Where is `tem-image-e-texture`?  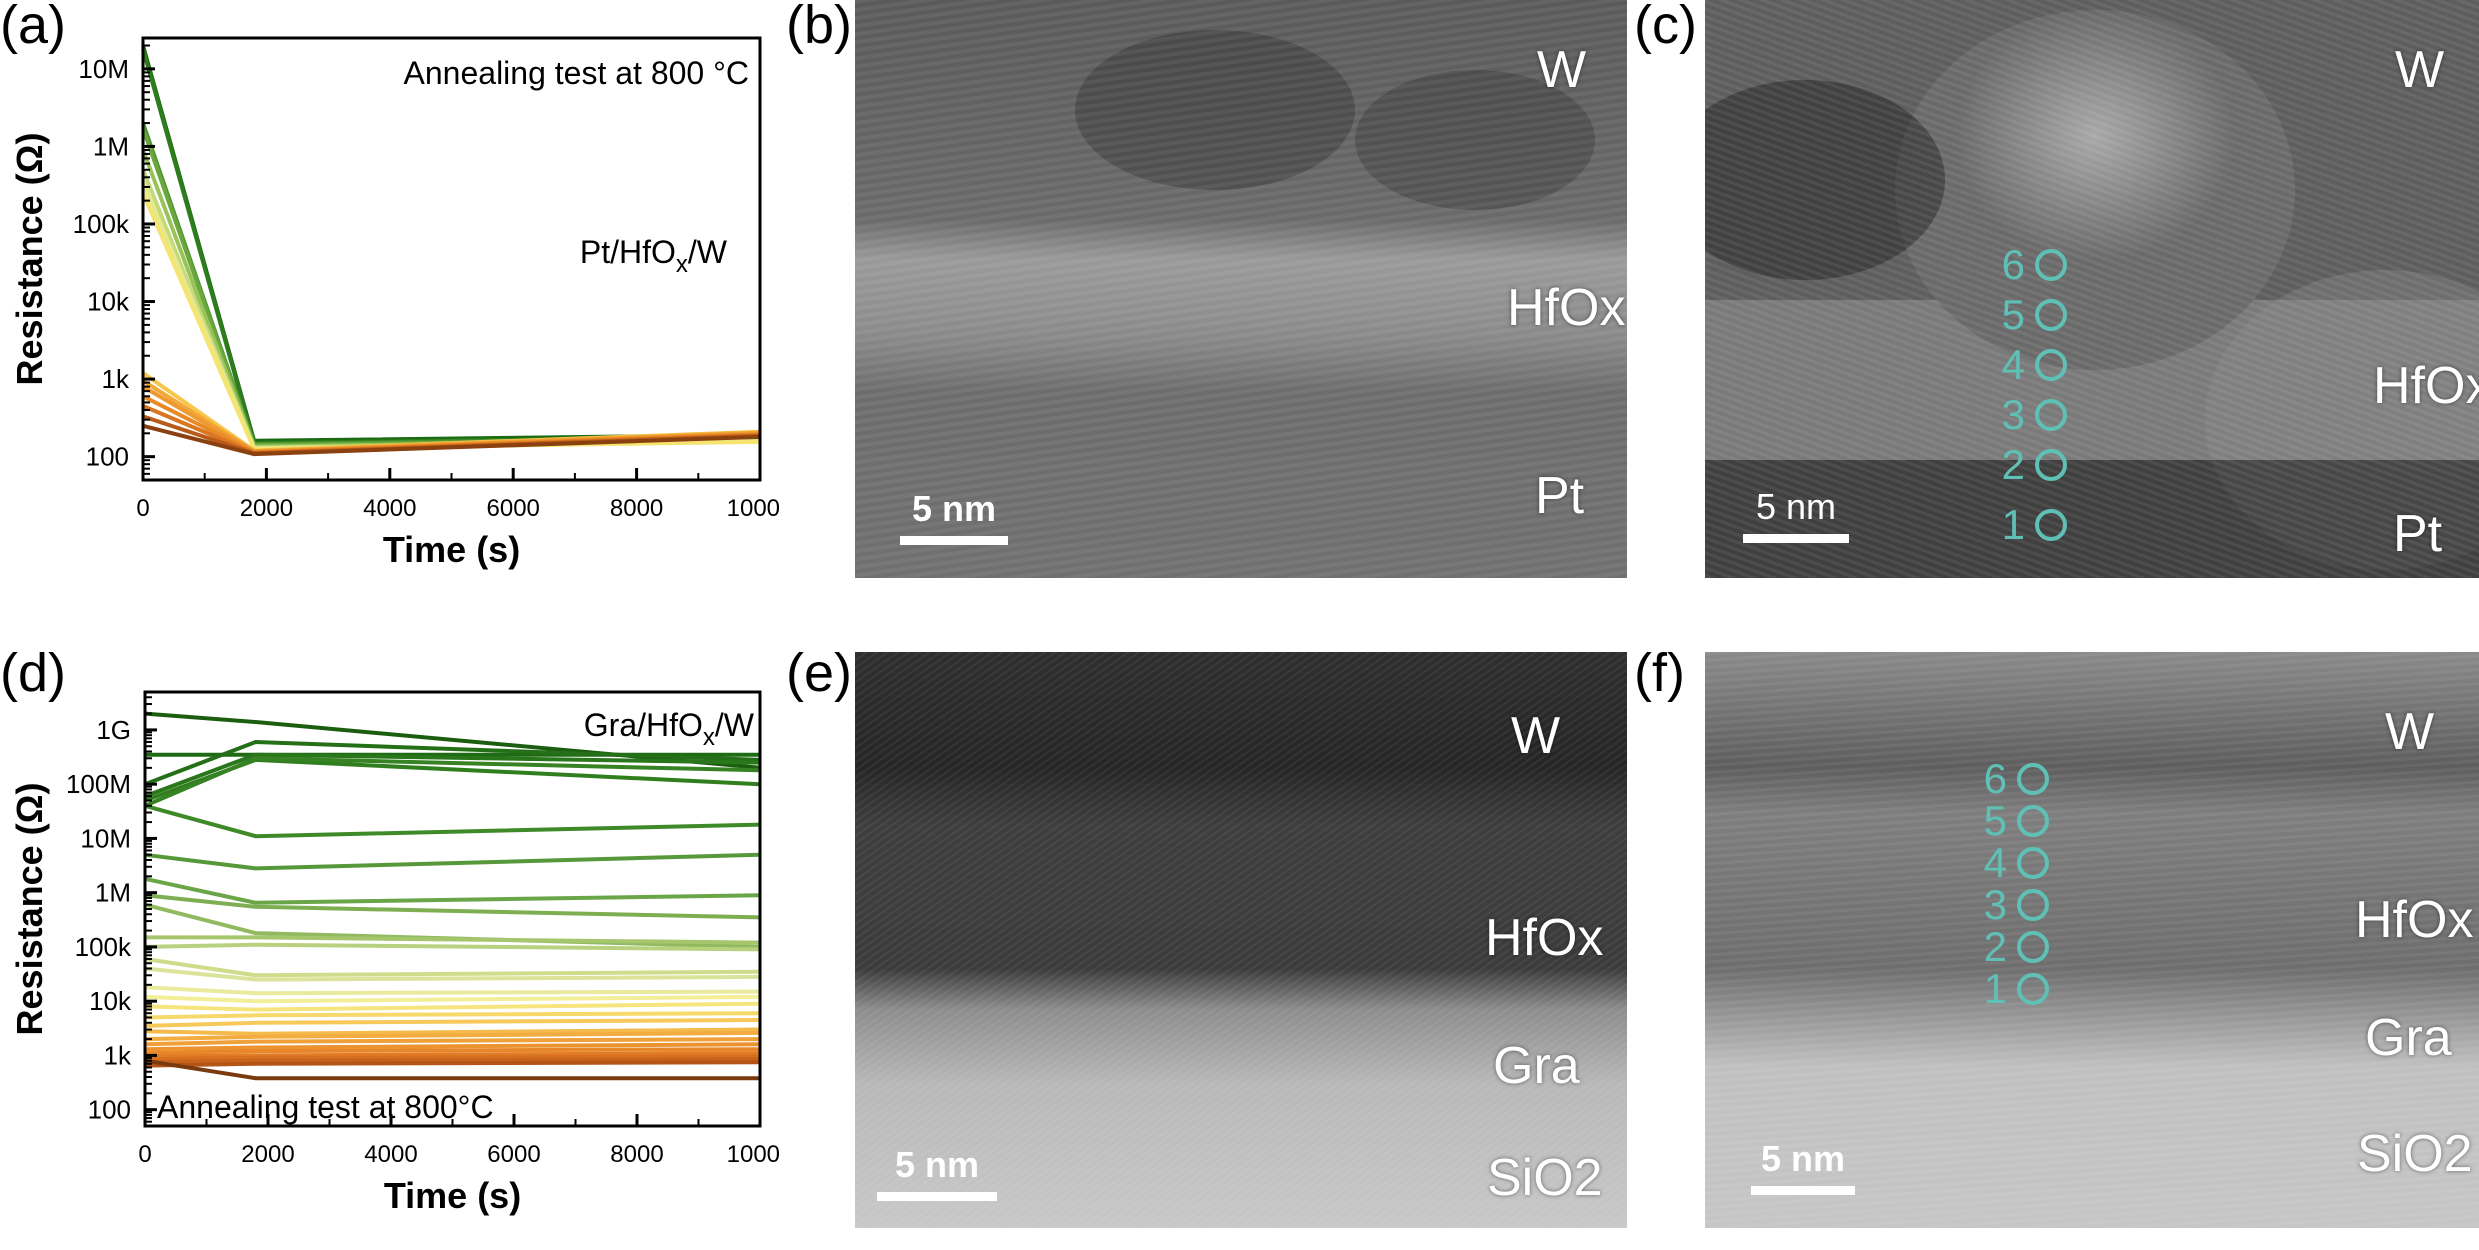
tem-image-e-texture is located at coordinates (1241, 940).